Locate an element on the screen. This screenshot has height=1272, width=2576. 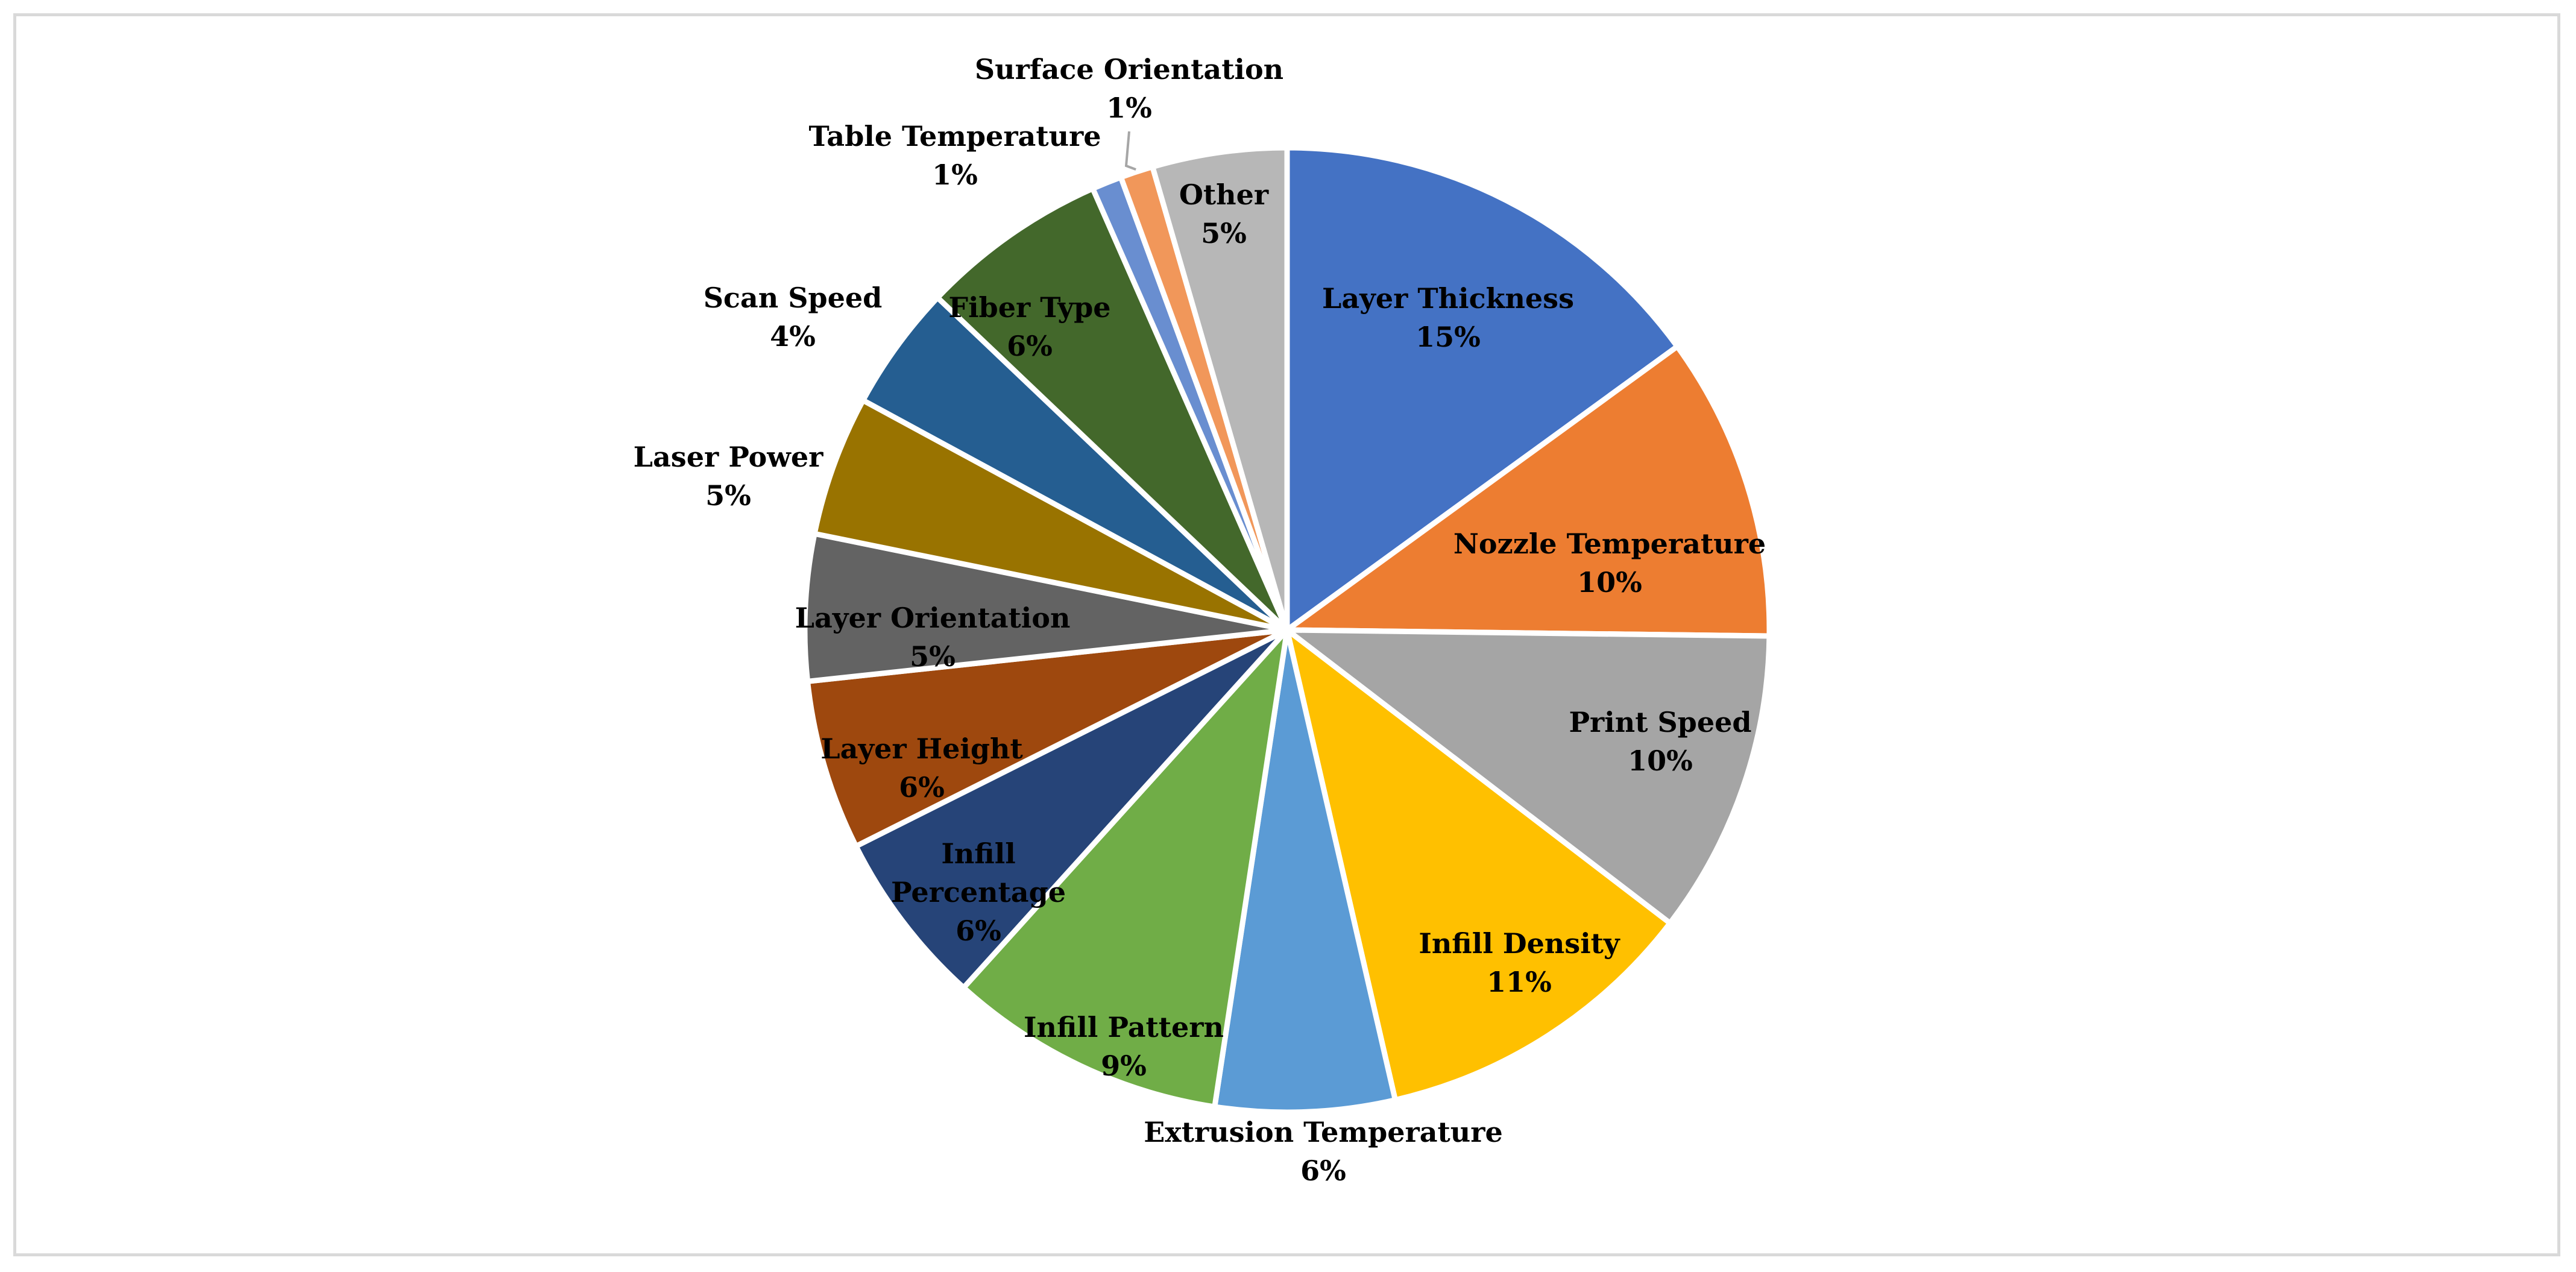
leader-lines is located at coordinates (1130, 151).